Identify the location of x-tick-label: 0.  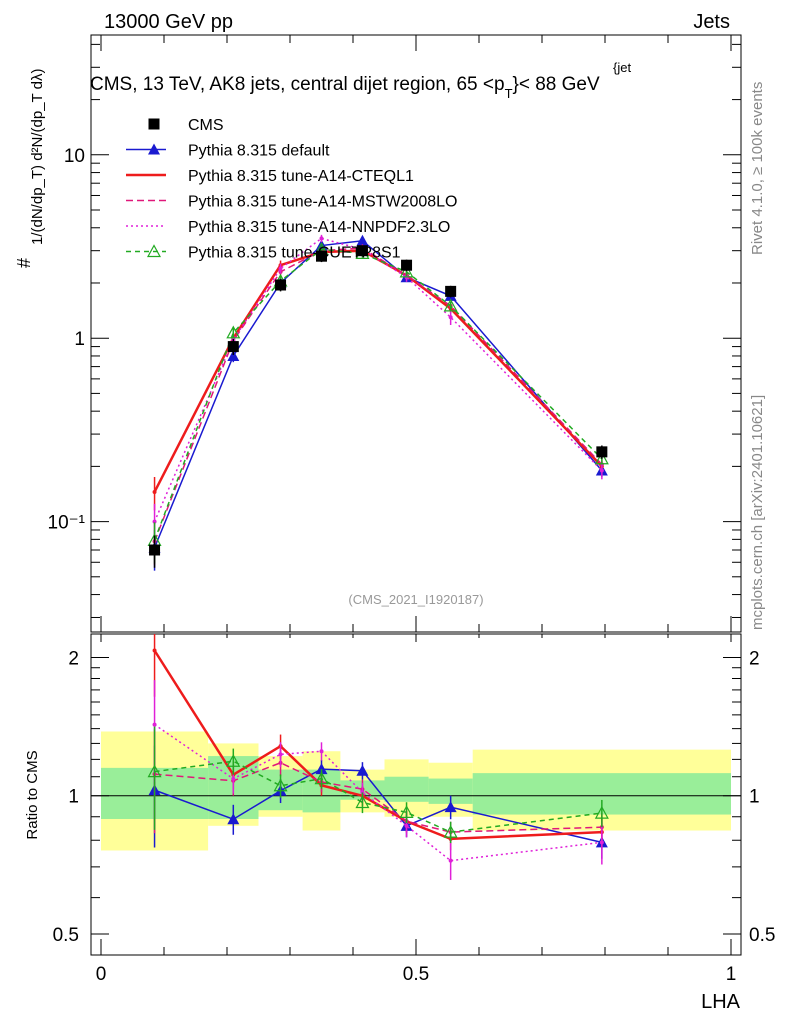
(101, 974).